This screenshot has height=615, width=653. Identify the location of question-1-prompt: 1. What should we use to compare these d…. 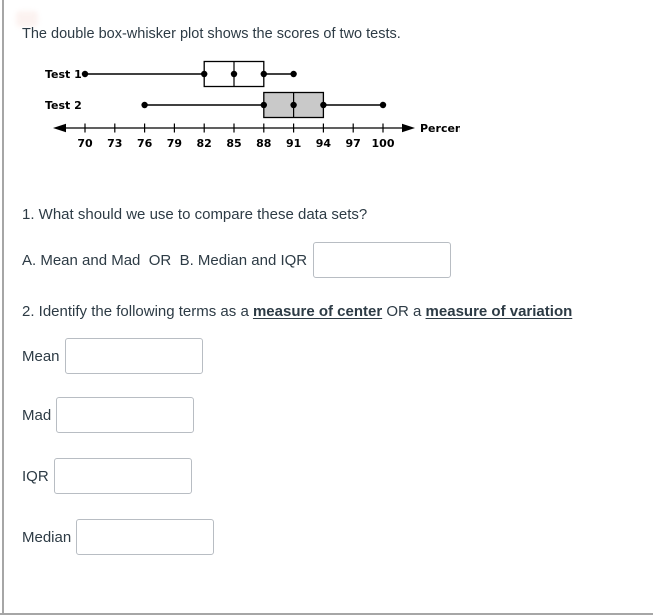
(195, 214).